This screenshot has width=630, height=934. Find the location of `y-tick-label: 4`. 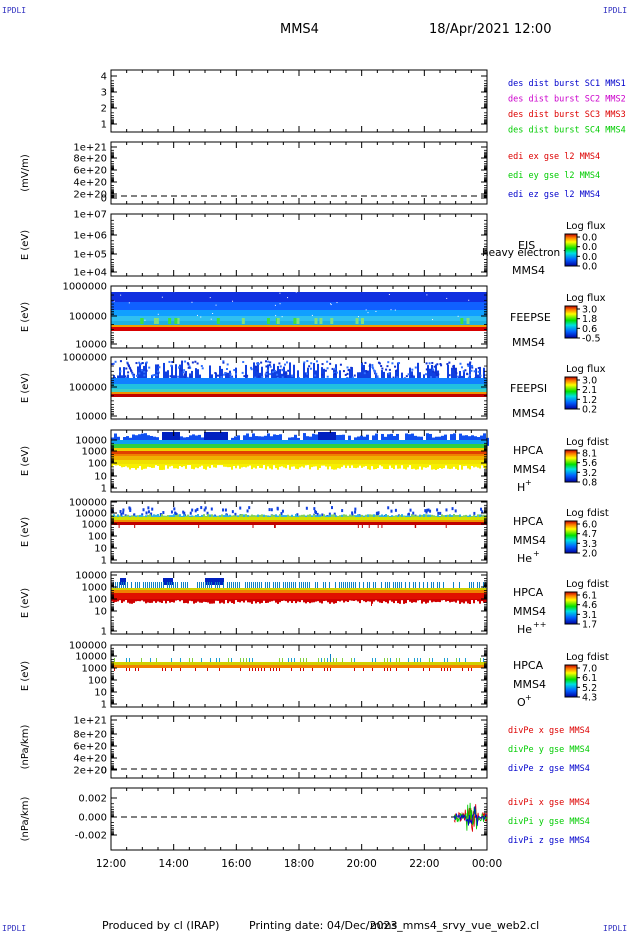

y-tick-label: 4 is located at coordinates (104, 77).